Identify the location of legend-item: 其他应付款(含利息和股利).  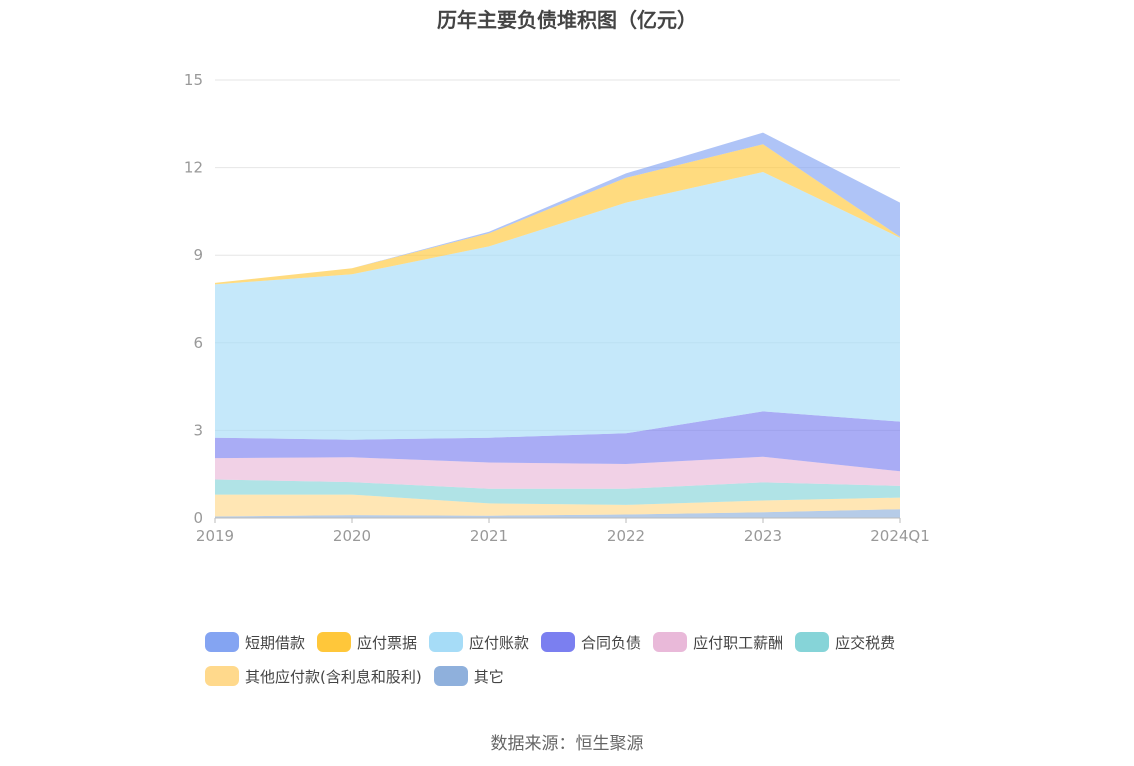
(313, 676).